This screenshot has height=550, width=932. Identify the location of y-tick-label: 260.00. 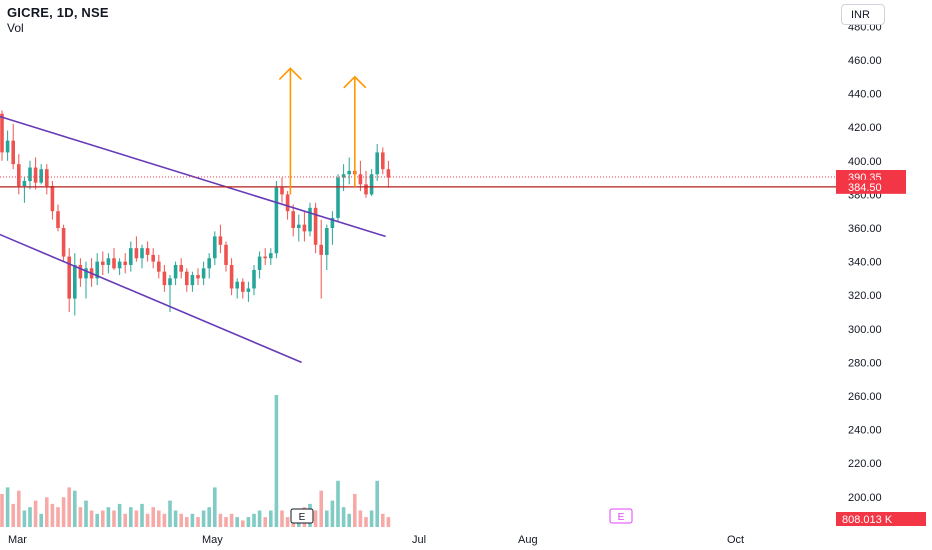
(865, 397).